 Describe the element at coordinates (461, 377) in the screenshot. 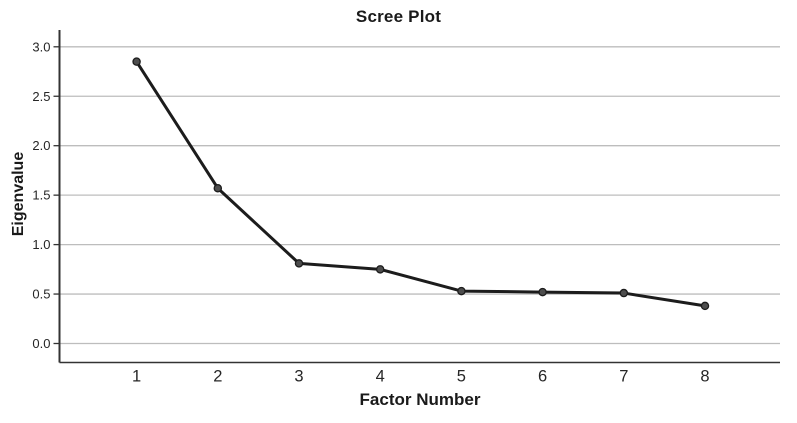

I see `x-tick-label: 5` at that location.